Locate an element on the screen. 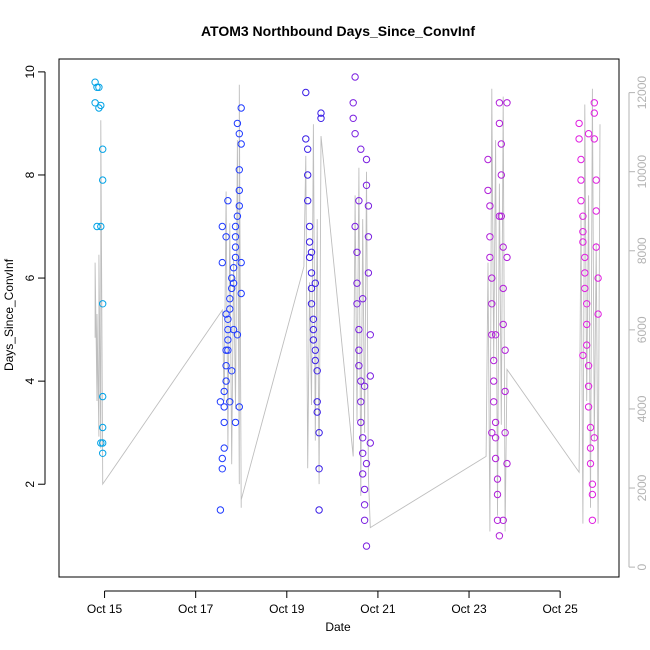 The width and height of the screenshot is (650, 650). y-tick-label: 2 is located at coordinates (30, 484).